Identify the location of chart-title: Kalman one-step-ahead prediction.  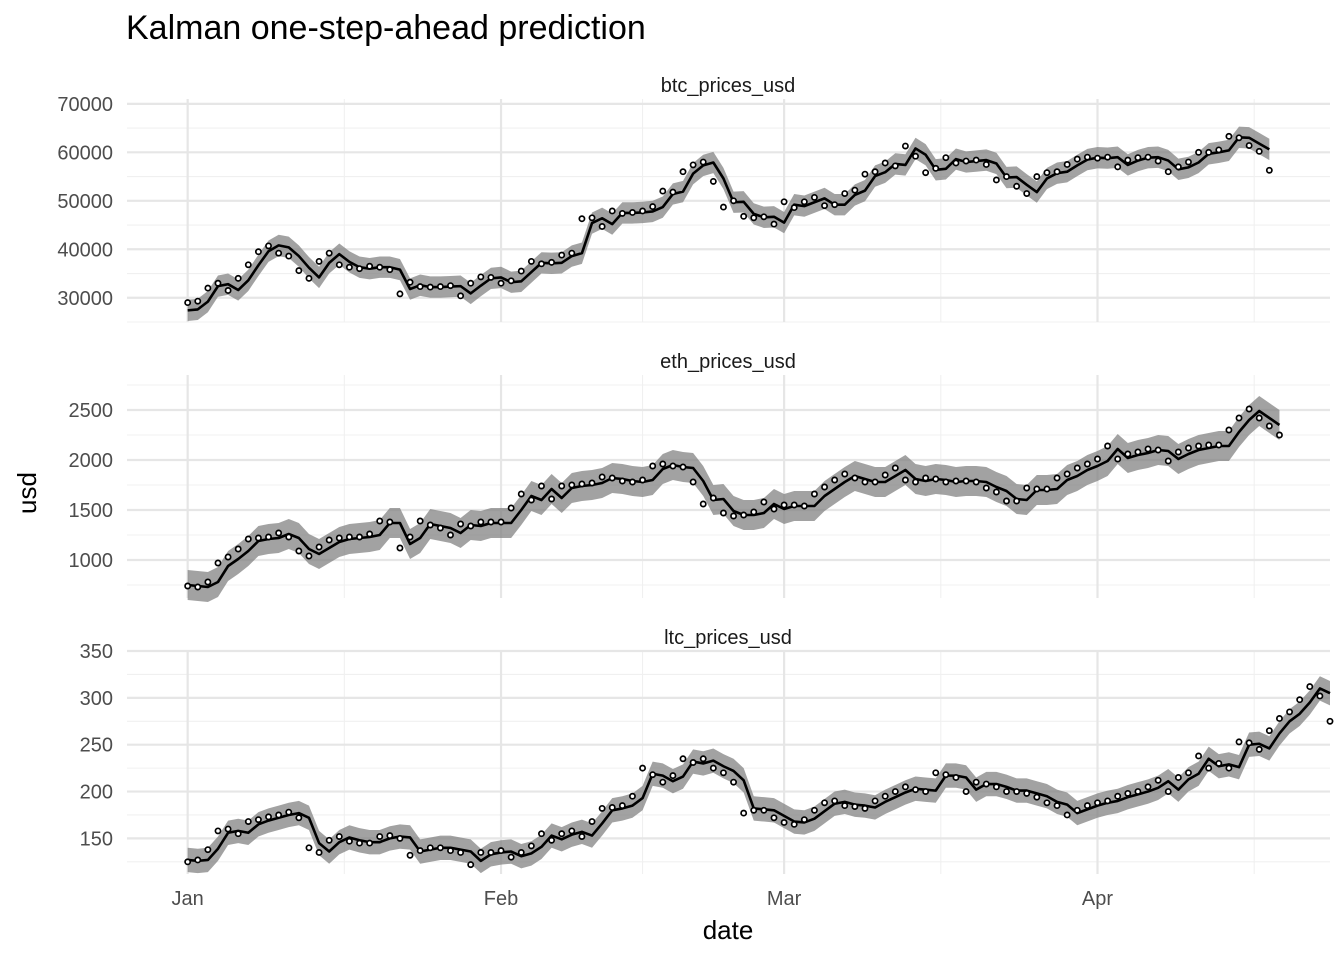
(386, 28).